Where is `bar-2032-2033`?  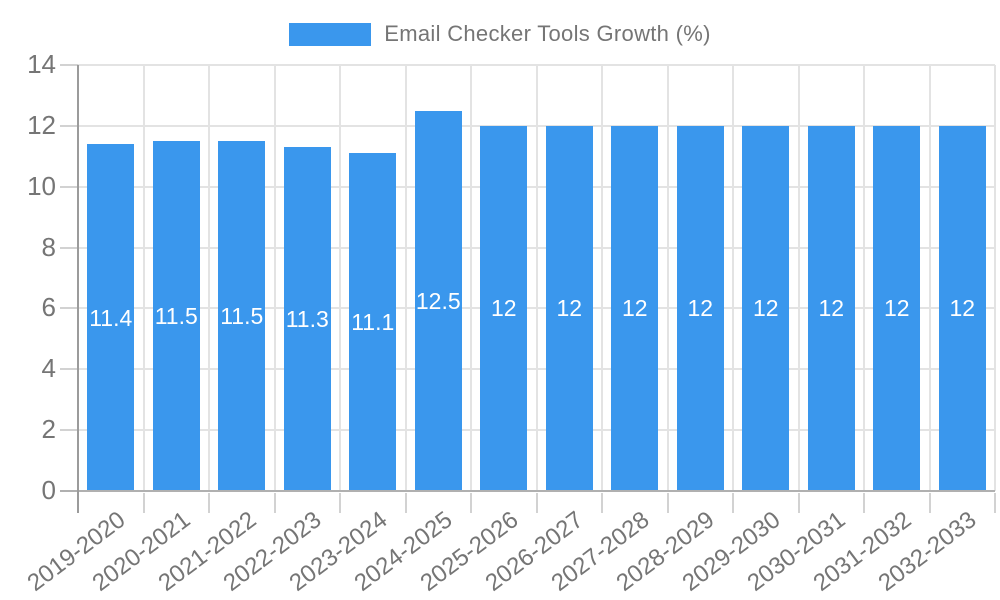 bar-2032-2033 is located at coordinates (962, 308).